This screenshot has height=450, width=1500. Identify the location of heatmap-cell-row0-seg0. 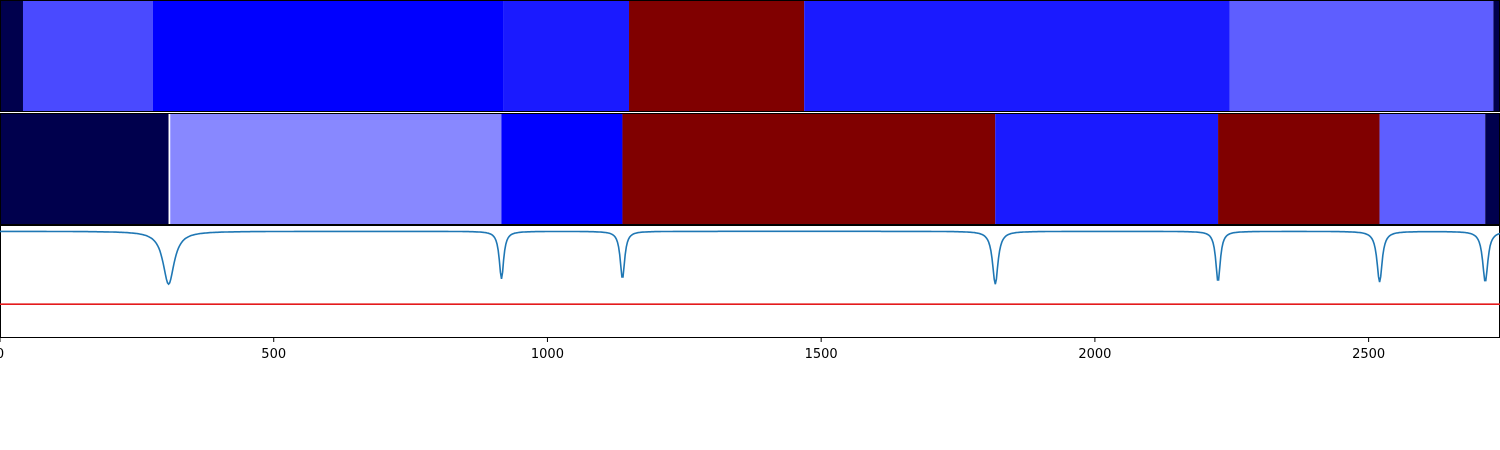
(11, 56).